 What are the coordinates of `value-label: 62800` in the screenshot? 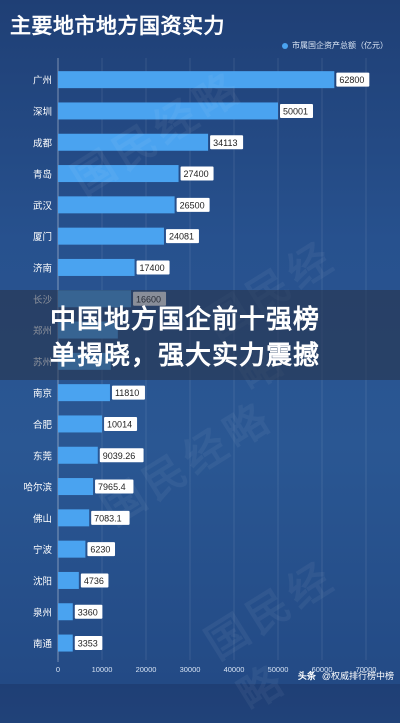 It's located at (351, 80).